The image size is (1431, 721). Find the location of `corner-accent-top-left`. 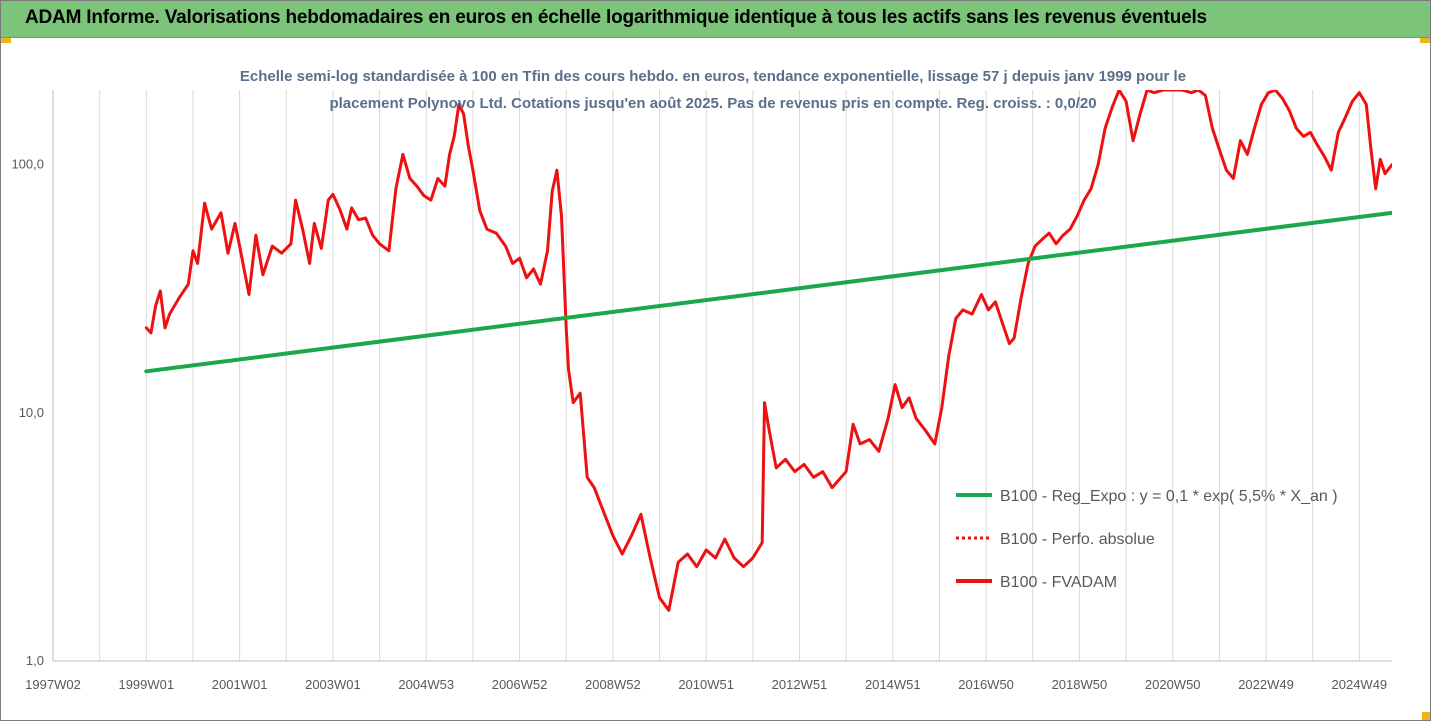

corner-accent-top-left is located at coordinates (6, 40).